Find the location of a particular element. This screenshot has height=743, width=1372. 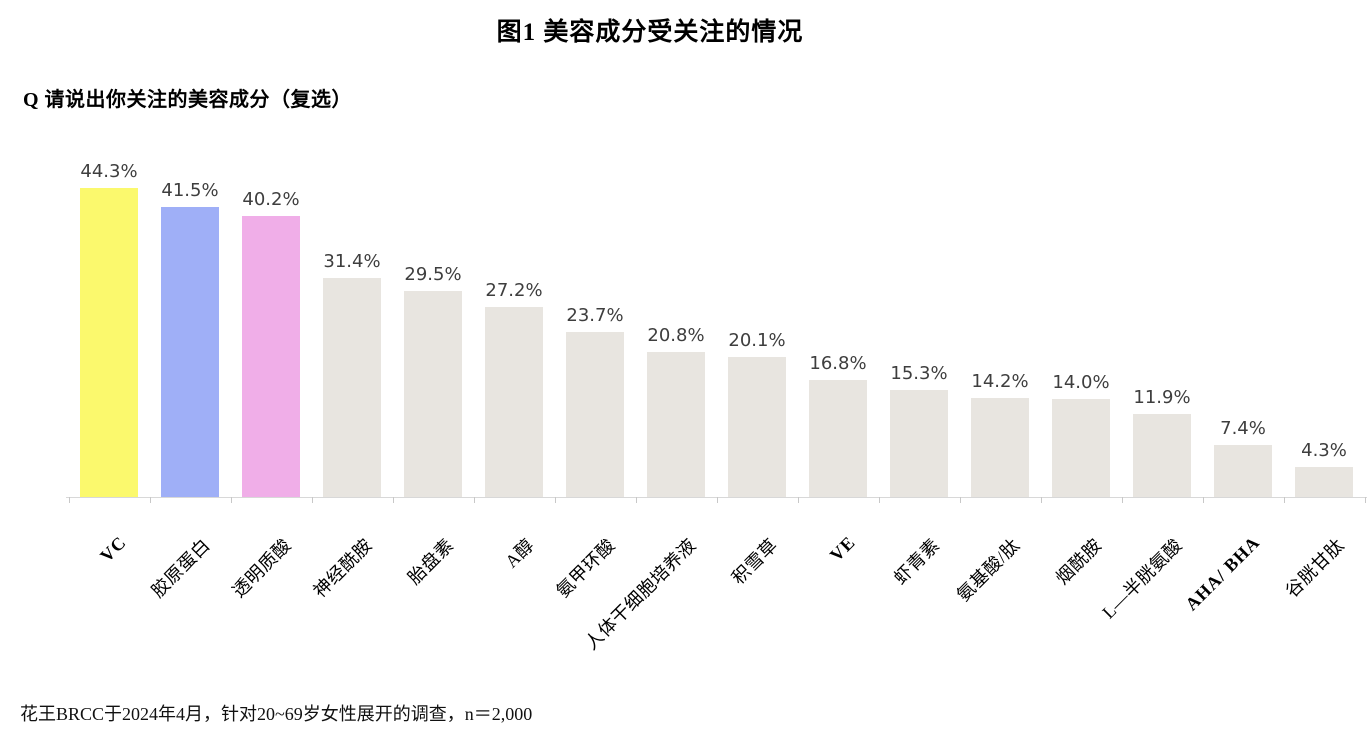

x-axis-label: VE is located at coordinates (842, 549).